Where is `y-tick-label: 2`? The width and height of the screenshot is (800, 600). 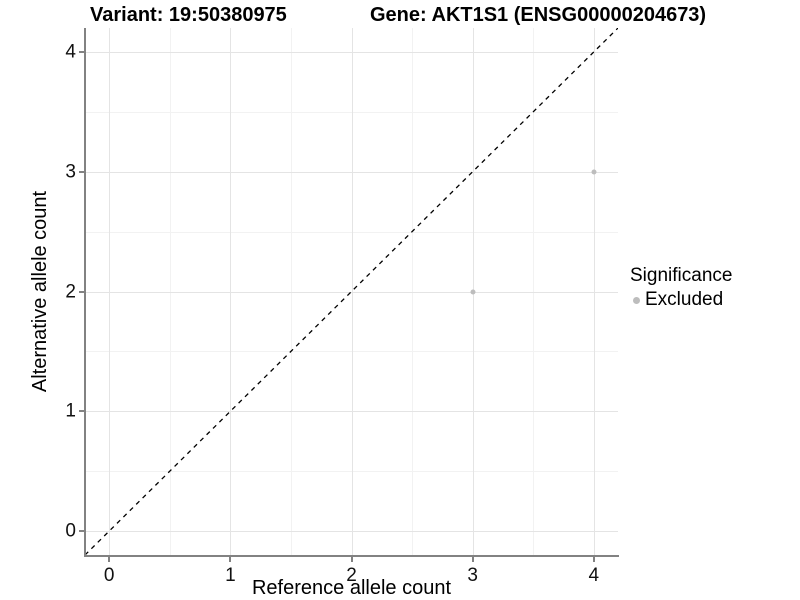
y-tick-label: 2 is located at coordinates (70, 291).